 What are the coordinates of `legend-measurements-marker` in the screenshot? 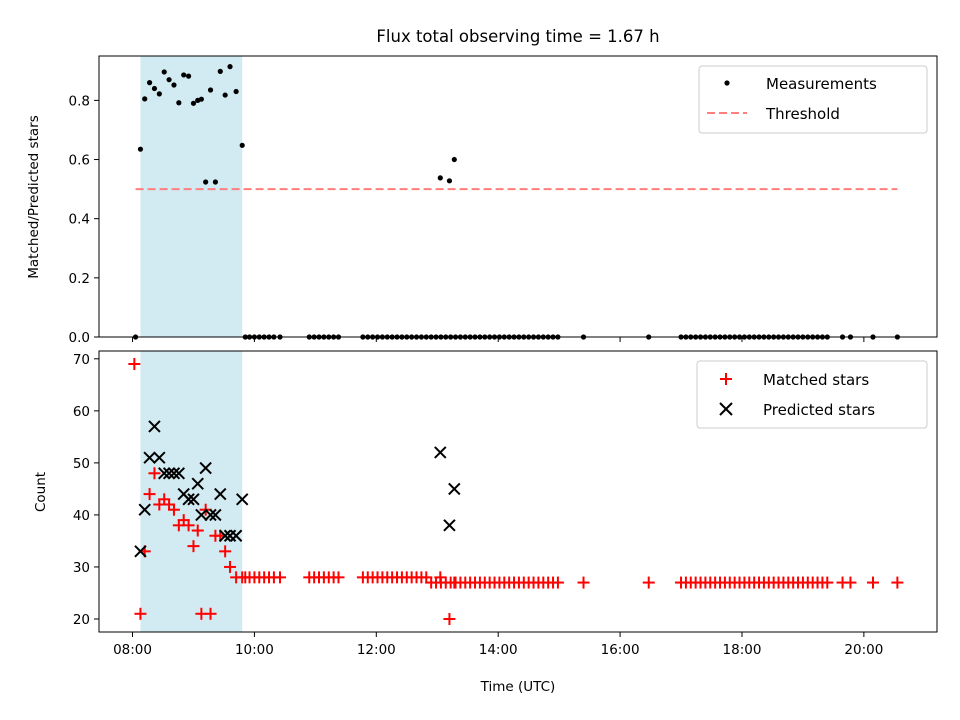 It's located at (727, 83).